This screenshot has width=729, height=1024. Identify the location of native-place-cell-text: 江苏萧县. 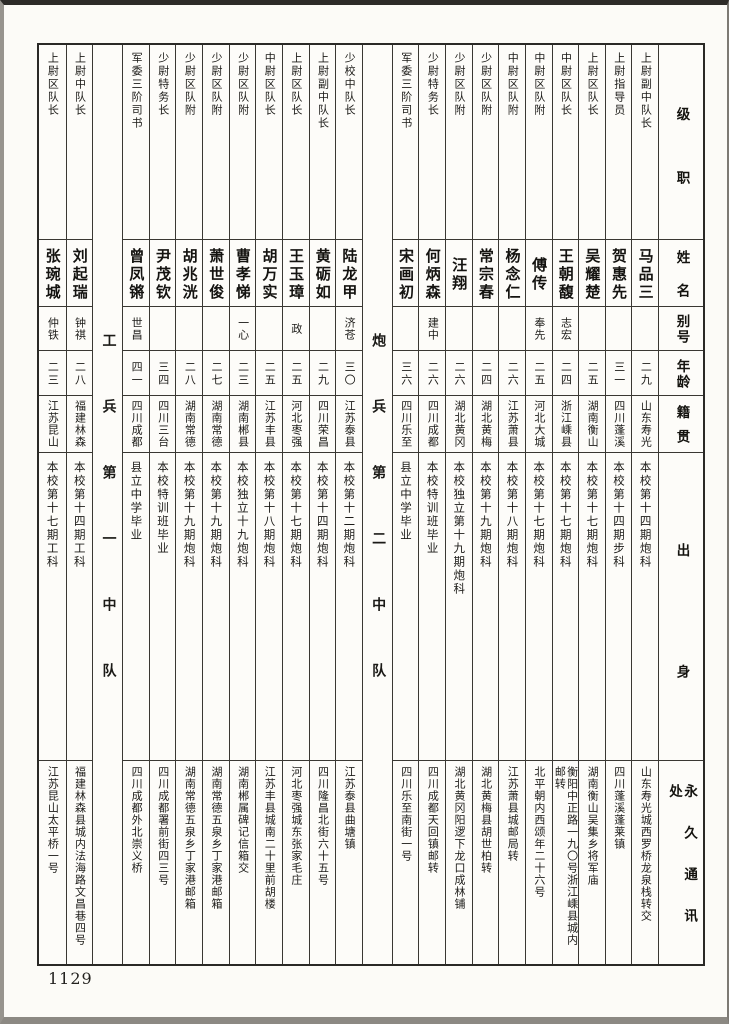
(513, 424).